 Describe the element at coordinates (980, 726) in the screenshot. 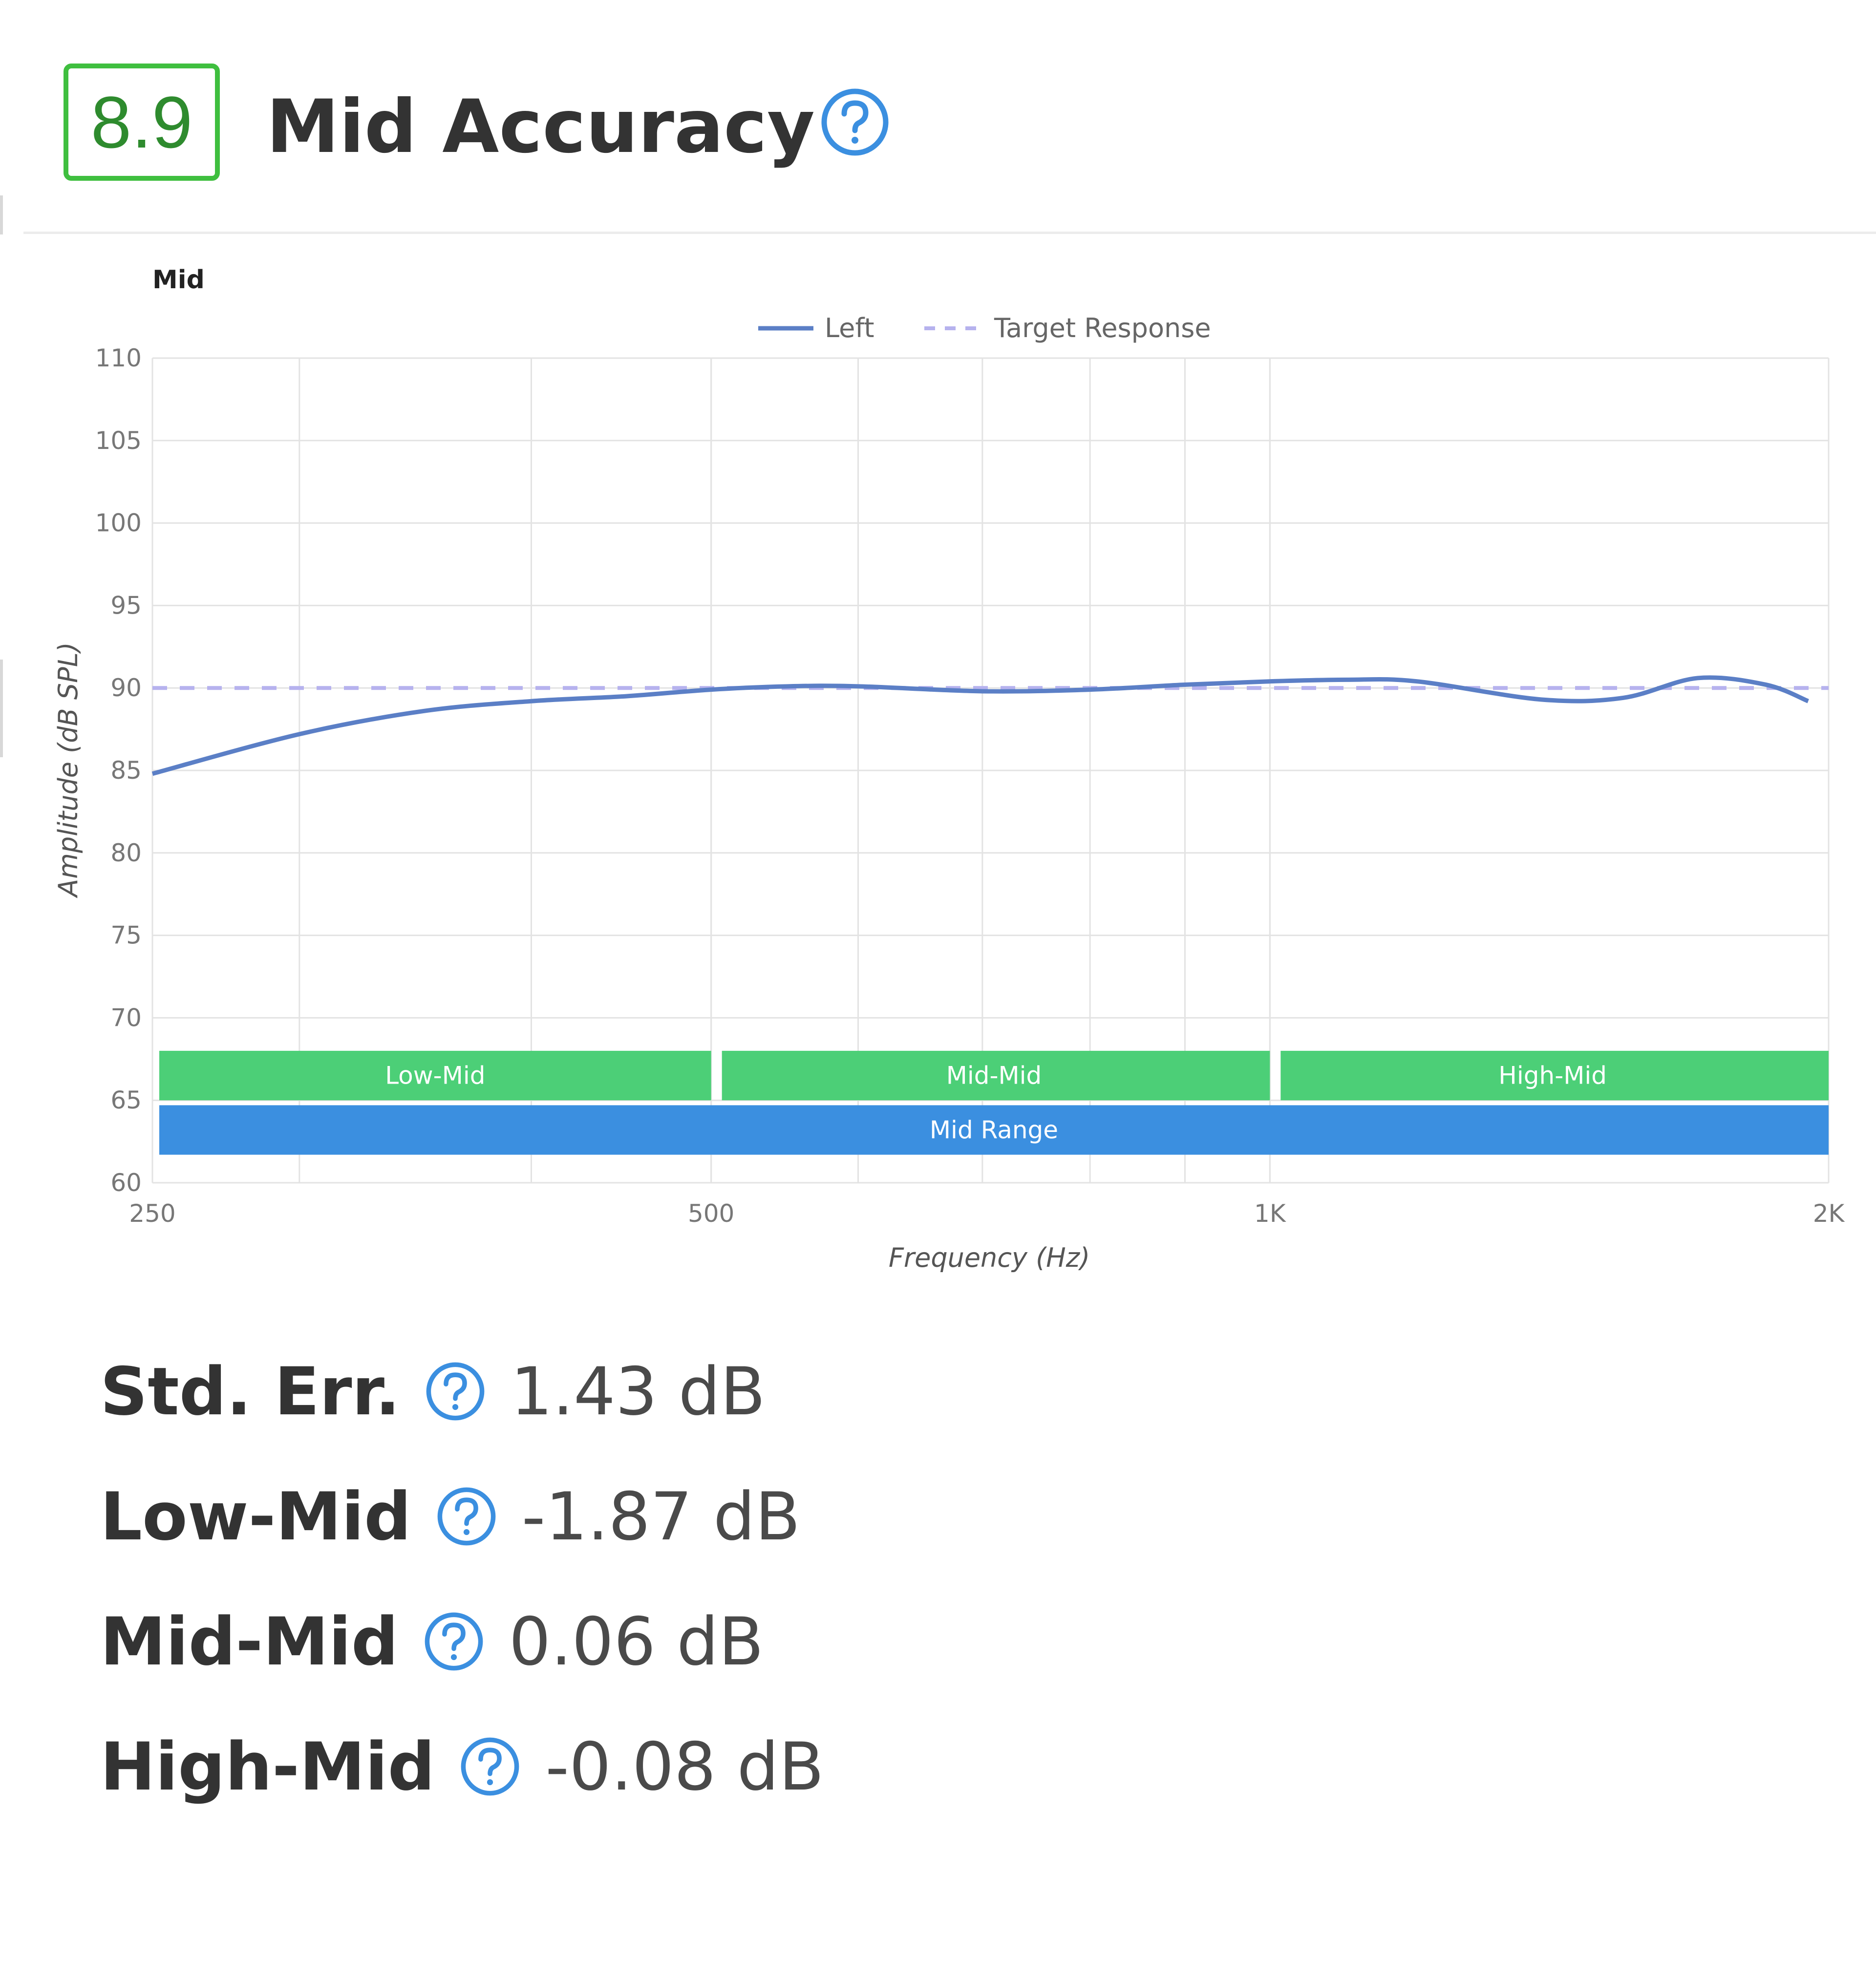

I see `series-line-left` at that location.